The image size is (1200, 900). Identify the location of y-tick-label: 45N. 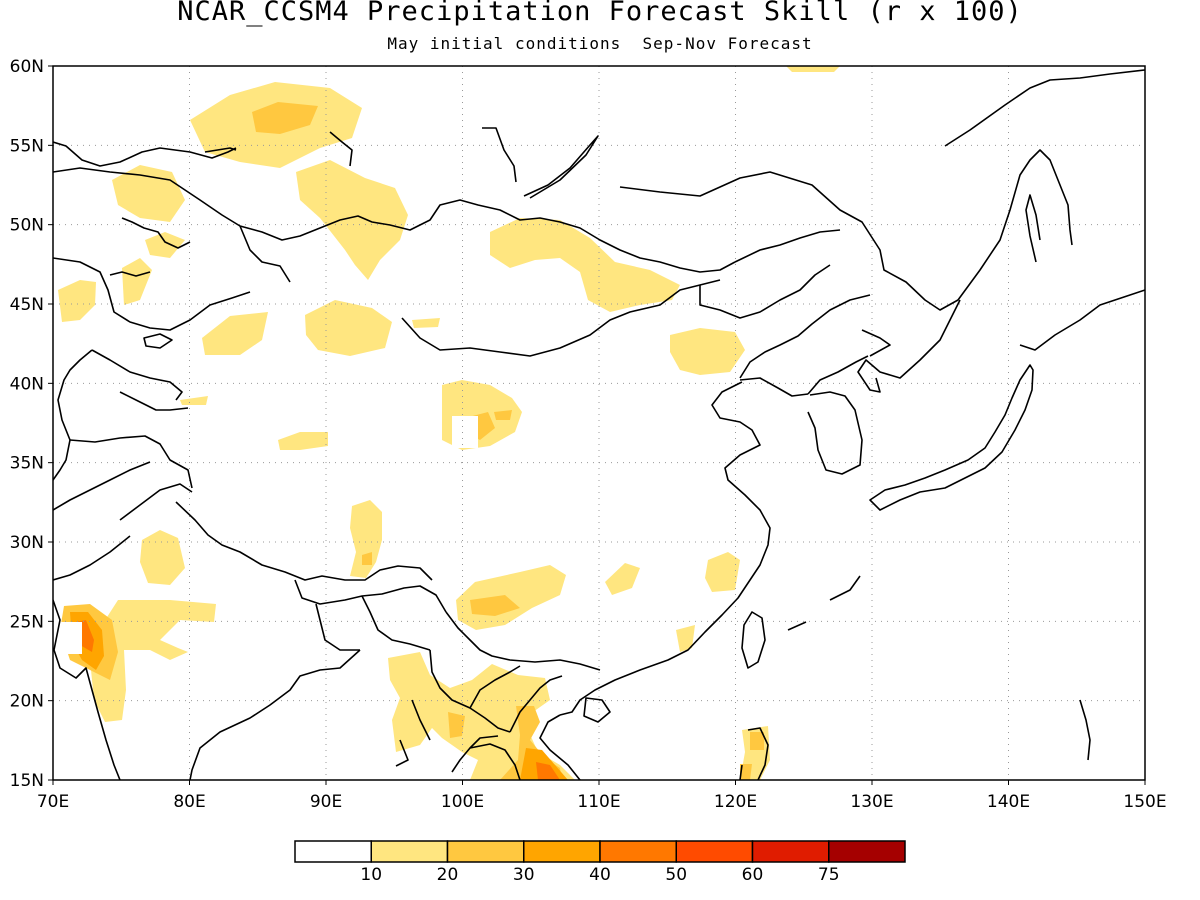
(27, 305).